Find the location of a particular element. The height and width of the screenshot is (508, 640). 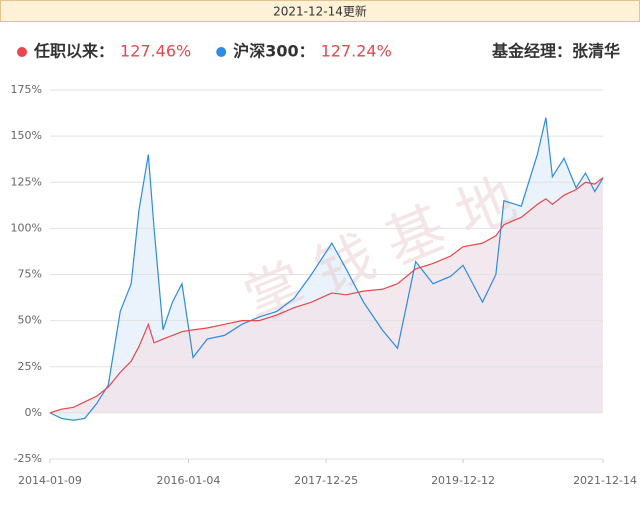

y-tick-label: 175% is located at coordinates (26, 89).